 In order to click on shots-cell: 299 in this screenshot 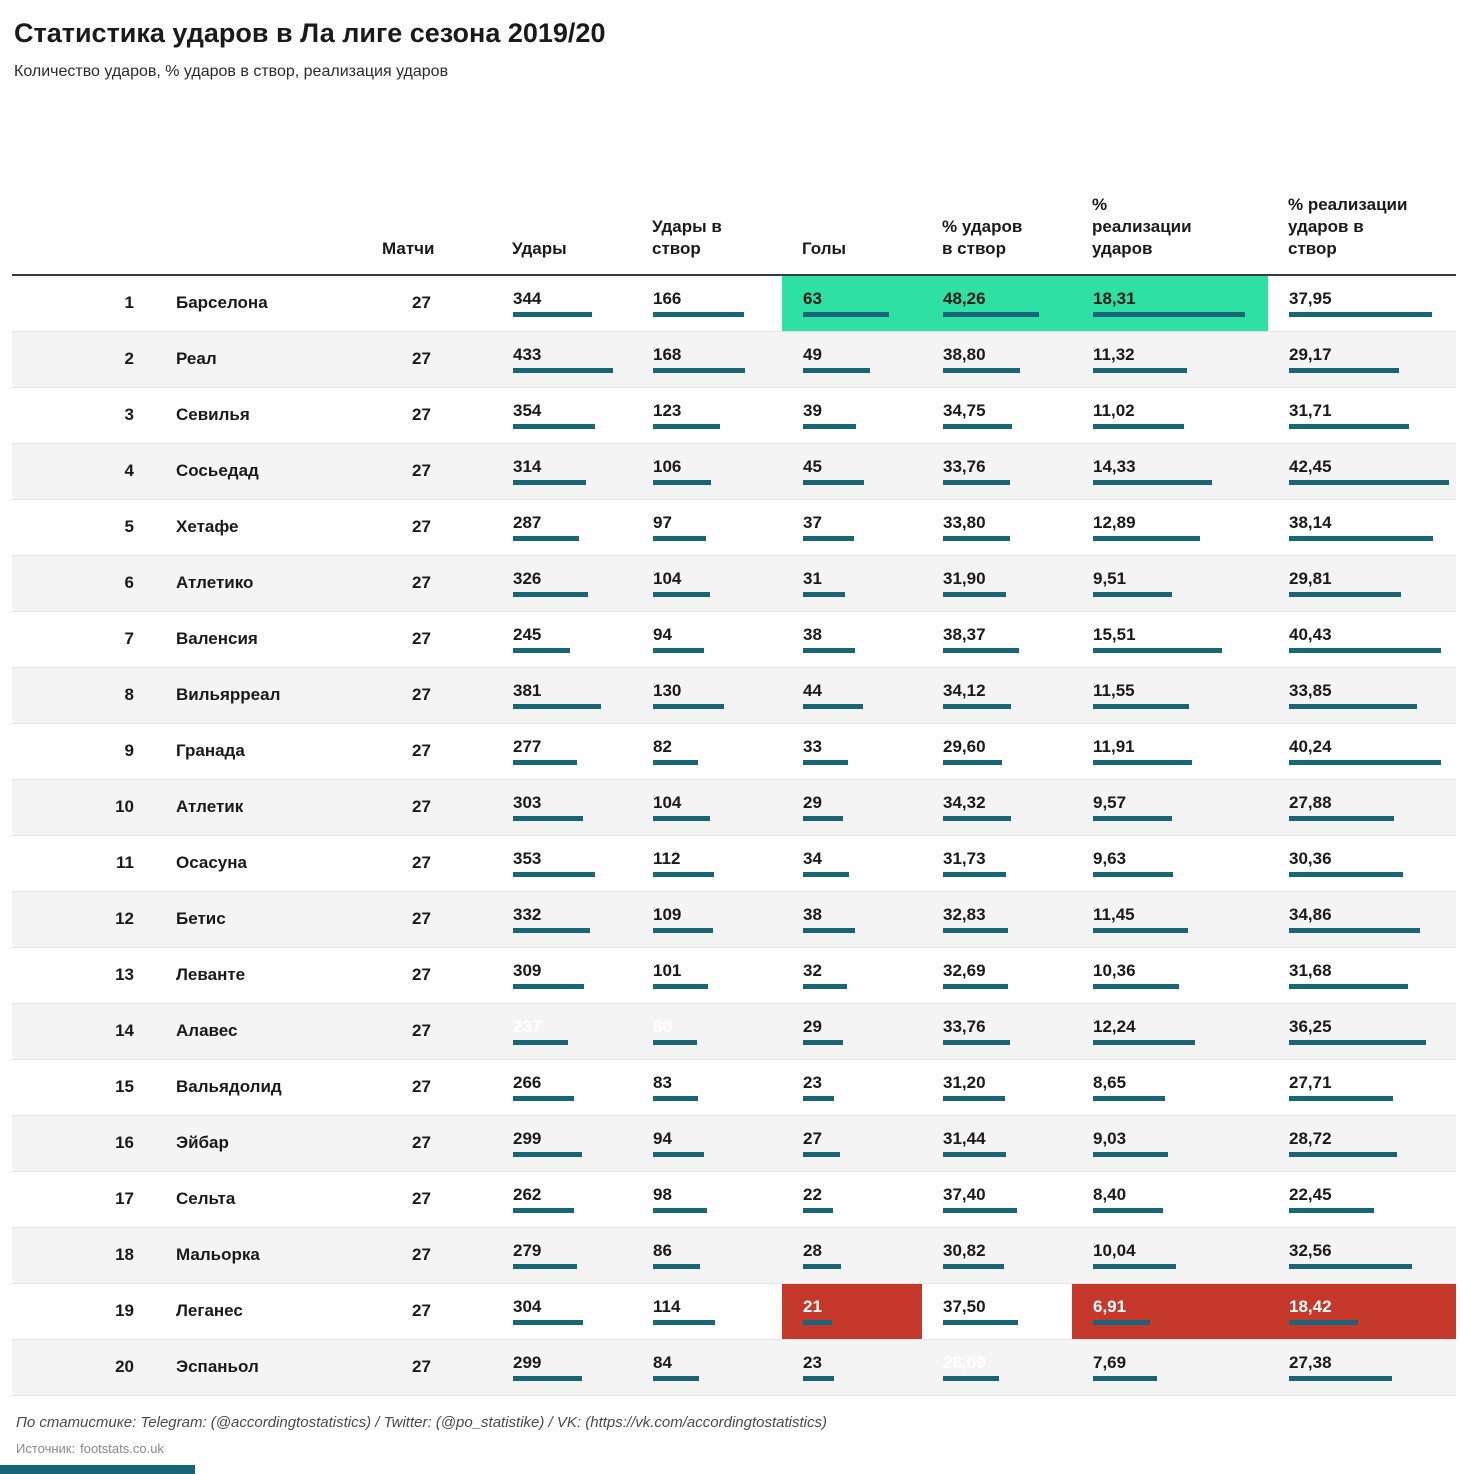, I will do `click(562, 1367)`.